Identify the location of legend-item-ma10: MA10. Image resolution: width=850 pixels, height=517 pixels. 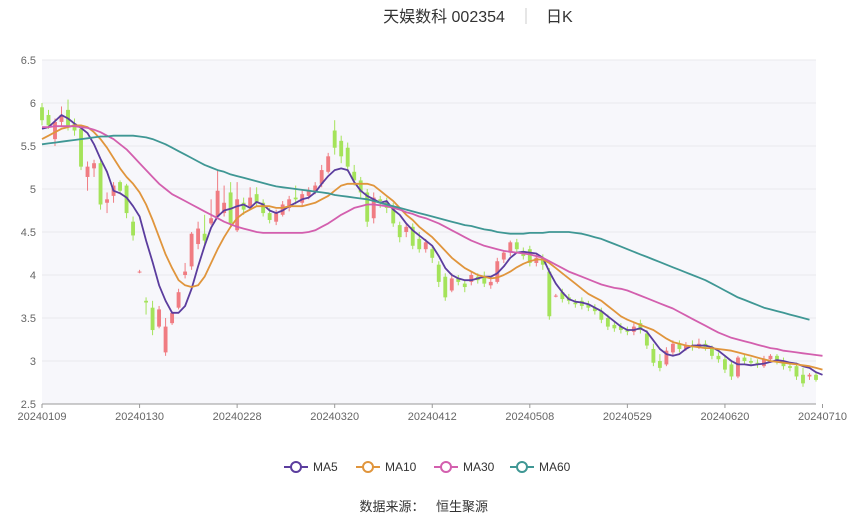
(386, 467).